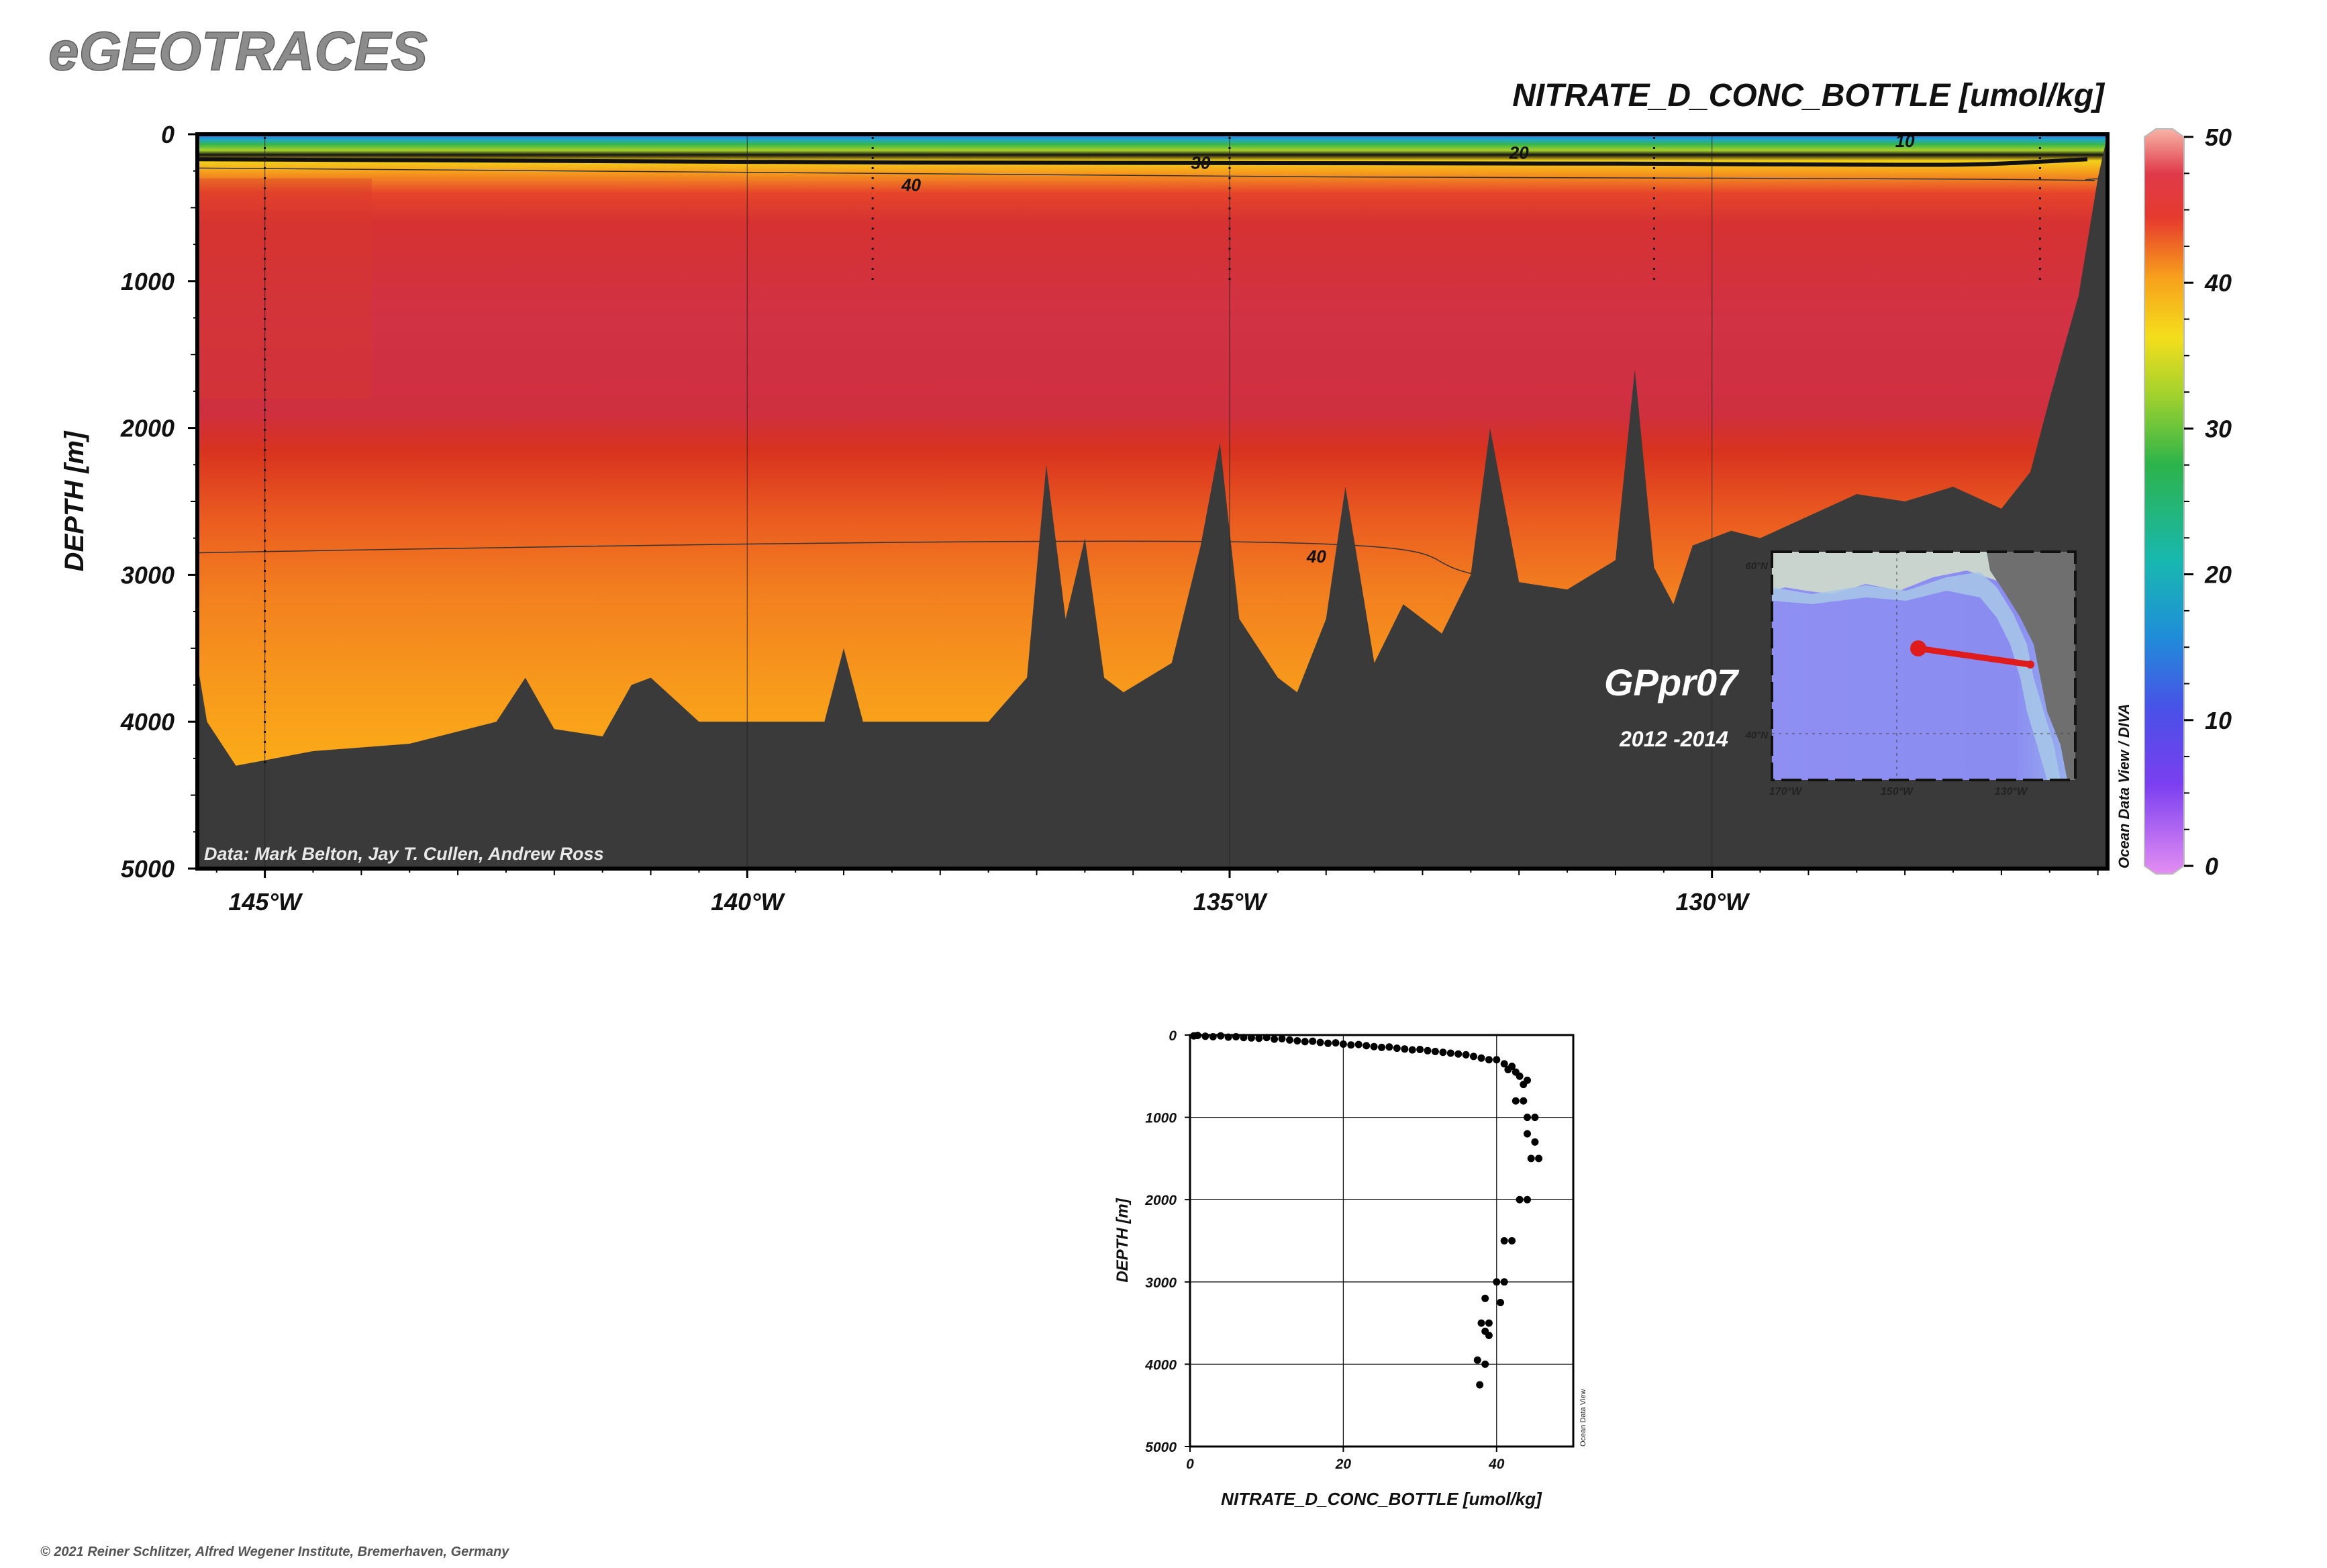 This screenshot has width=2327, height=1568. I want to click on colorbar-tick-label: 30, so click(2218, 429).